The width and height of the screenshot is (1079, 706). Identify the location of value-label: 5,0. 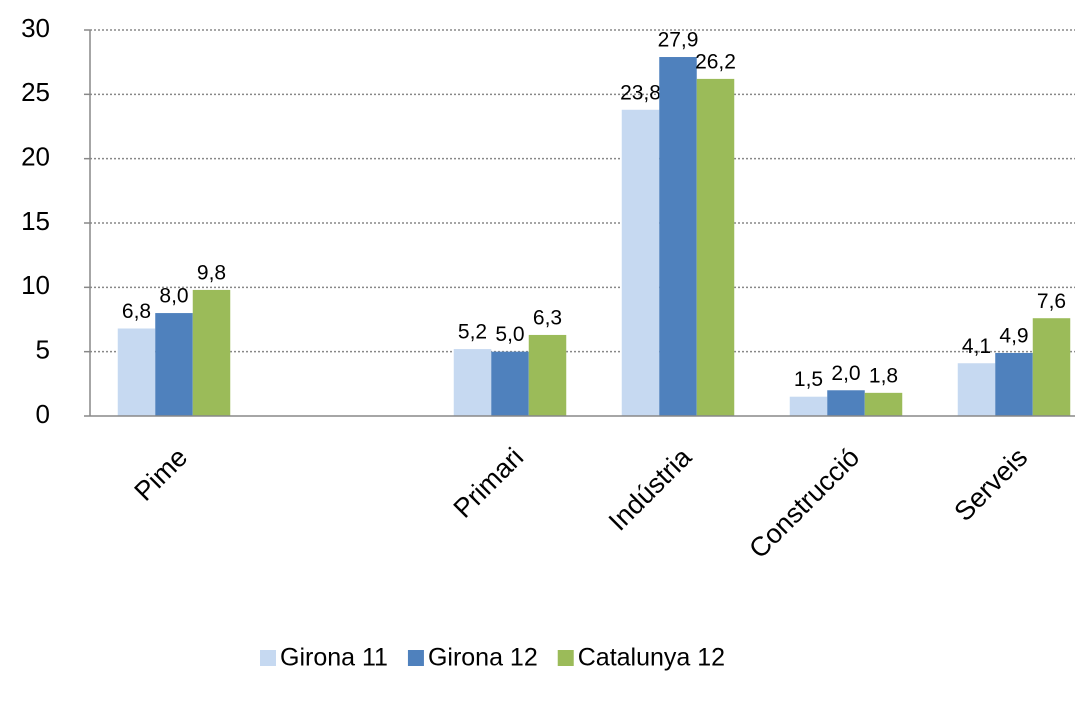
(509, 334).